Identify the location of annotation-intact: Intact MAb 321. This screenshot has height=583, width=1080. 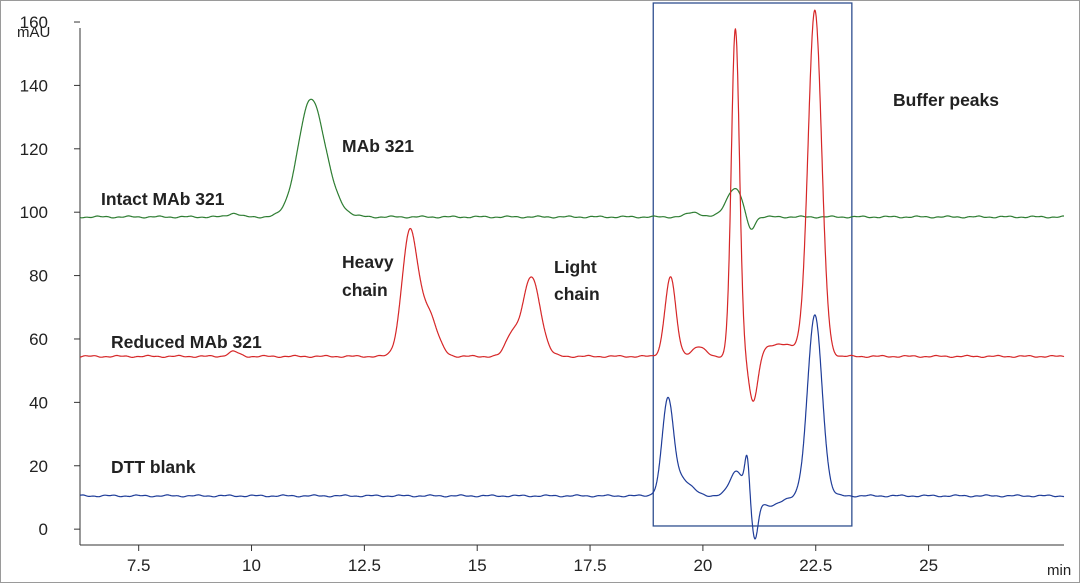
(163, 199).